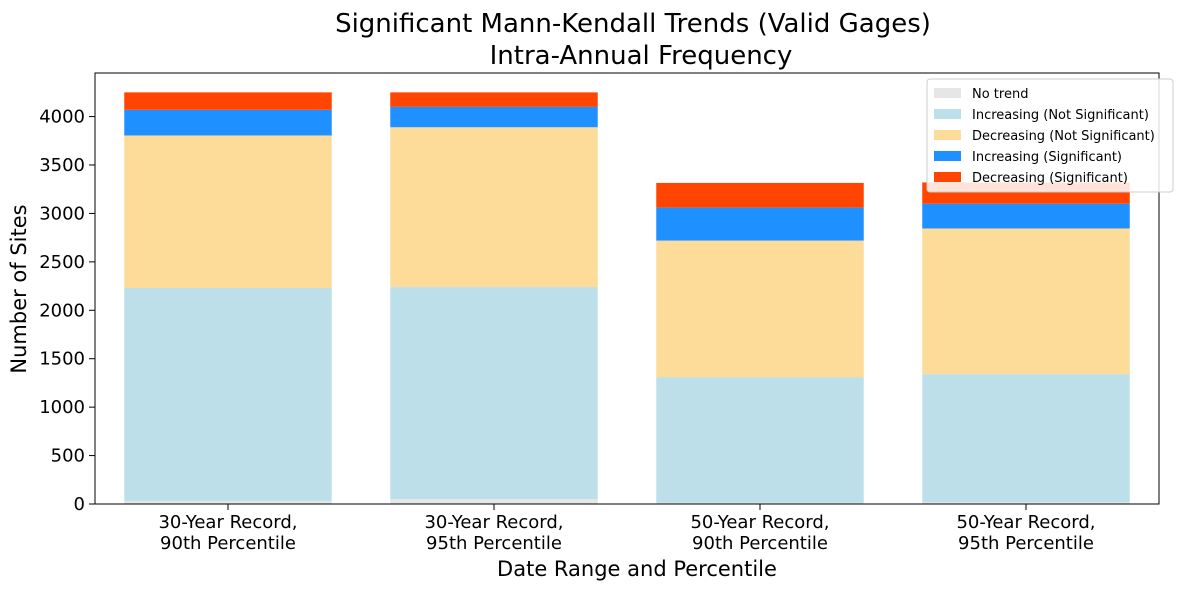 This screenshot has height=590, width=1189. What do you see at coordinates (760, 309) in the screenshot?
I see `bar-segment-cat2-series2` at bounding box center [760, 309].